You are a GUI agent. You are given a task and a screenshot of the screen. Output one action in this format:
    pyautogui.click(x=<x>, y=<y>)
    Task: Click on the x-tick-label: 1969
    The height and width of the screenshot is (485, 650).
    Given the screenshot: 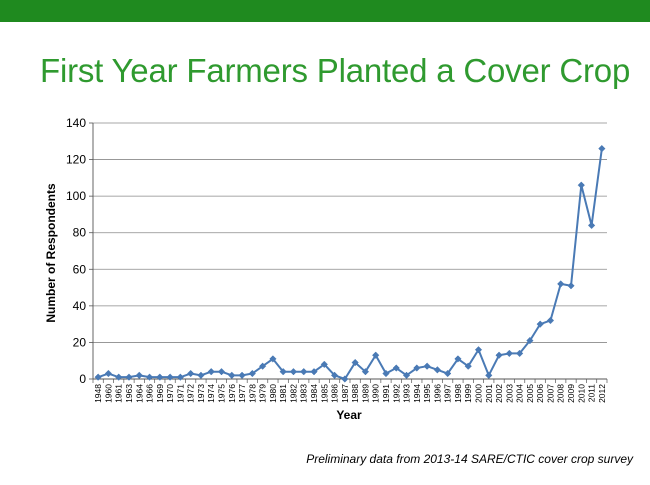 What is the action you would take?
    pyautogui.click(x=160, y=393)
    